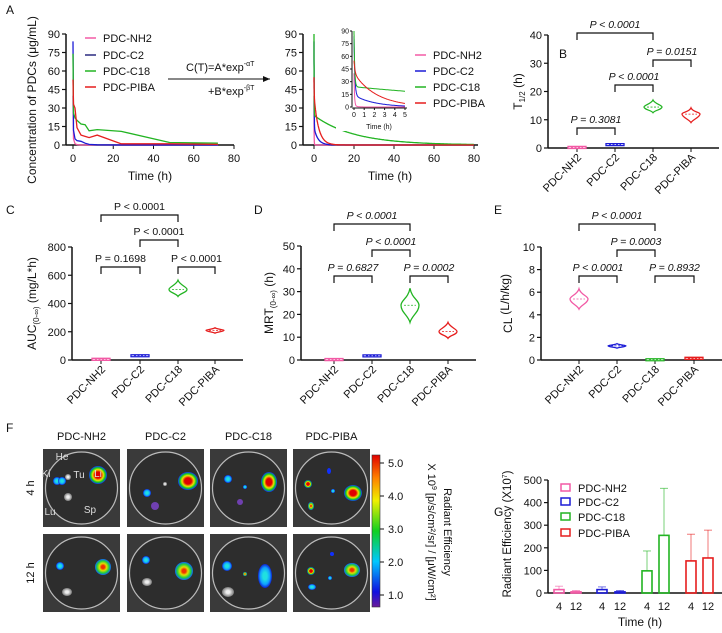 The height and width of the screenshot is (633, 722). Describe the element at coordinates (10, 10) in the screenshot. I see `panel-label-a: A` at that location.